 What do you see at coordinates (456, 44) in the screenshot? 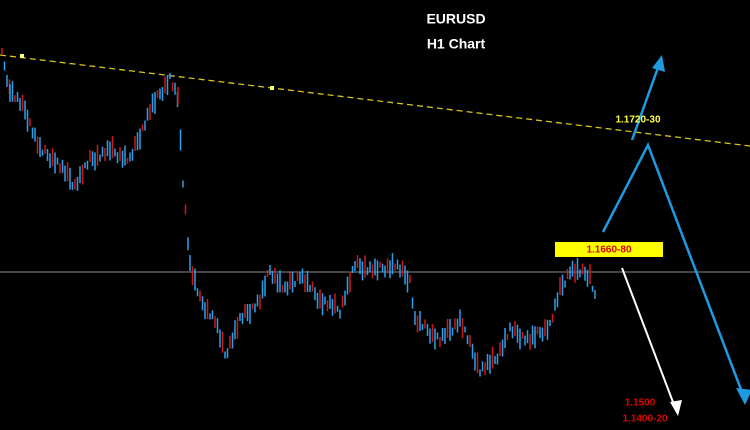
I see `chart-subtitle: H1 Chart` at bounding box center [456, 44].